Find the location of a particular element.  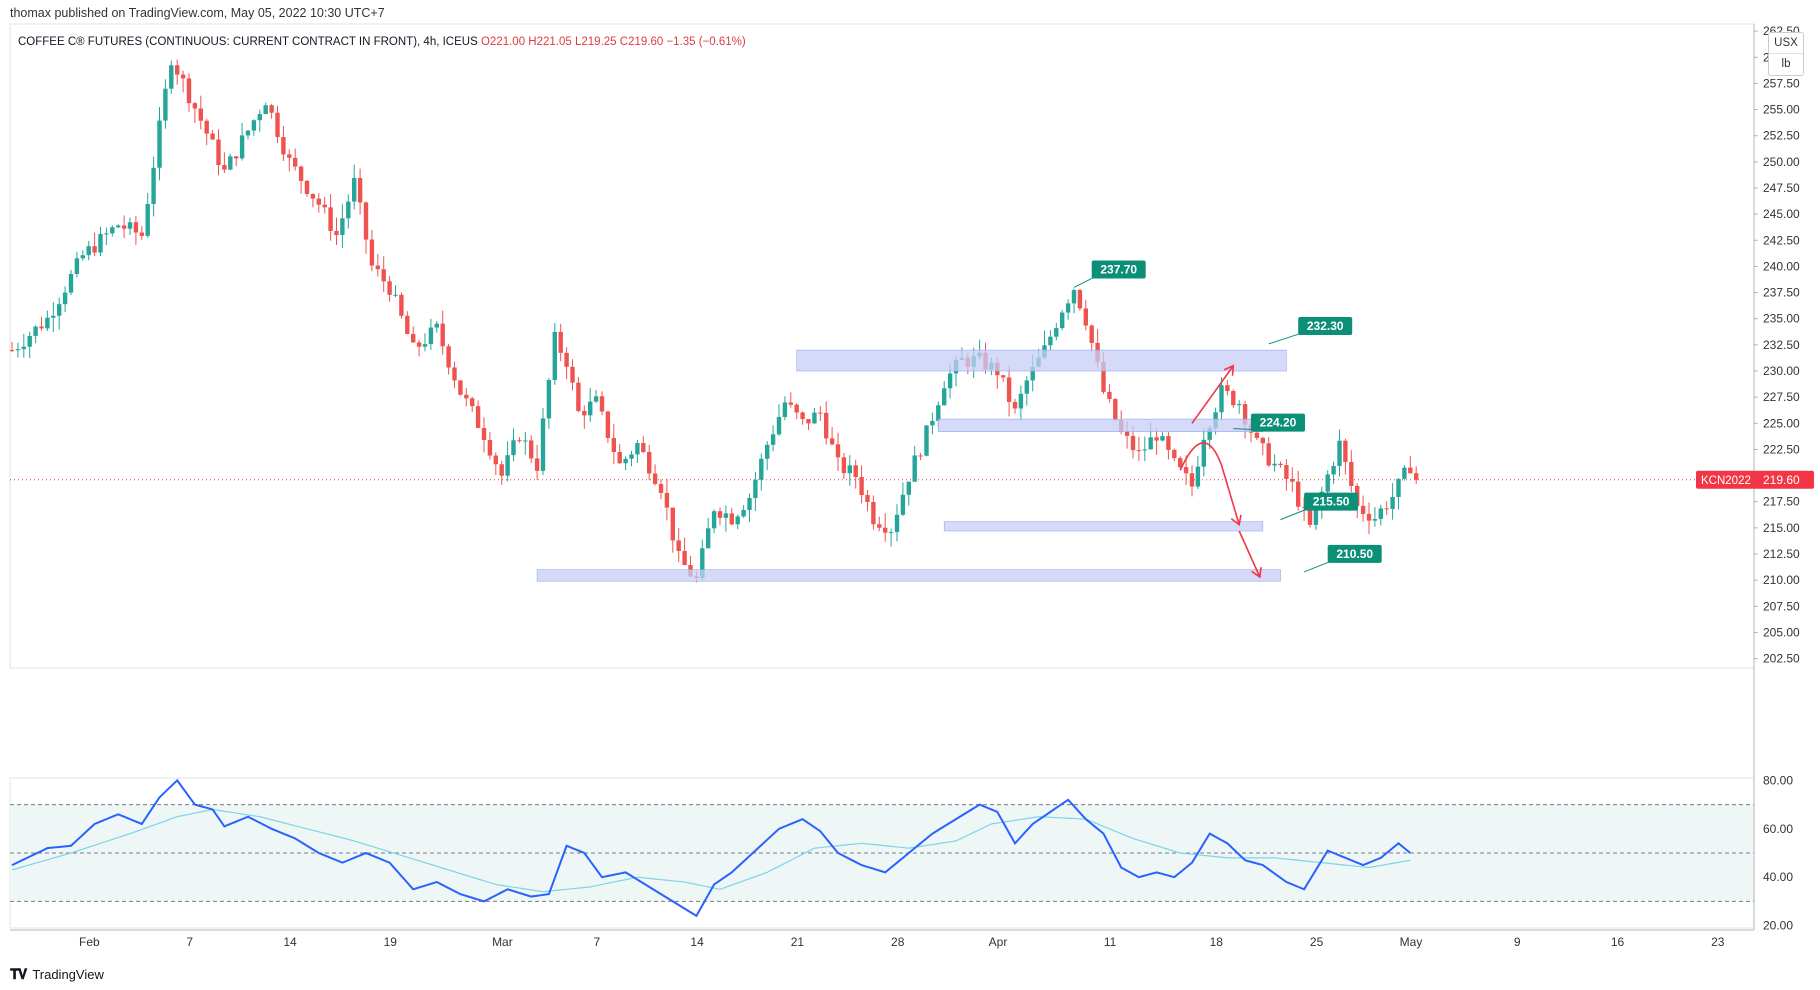

ohlc-change: −1.35 (−0.61%) is located at coordinates (706, 42).